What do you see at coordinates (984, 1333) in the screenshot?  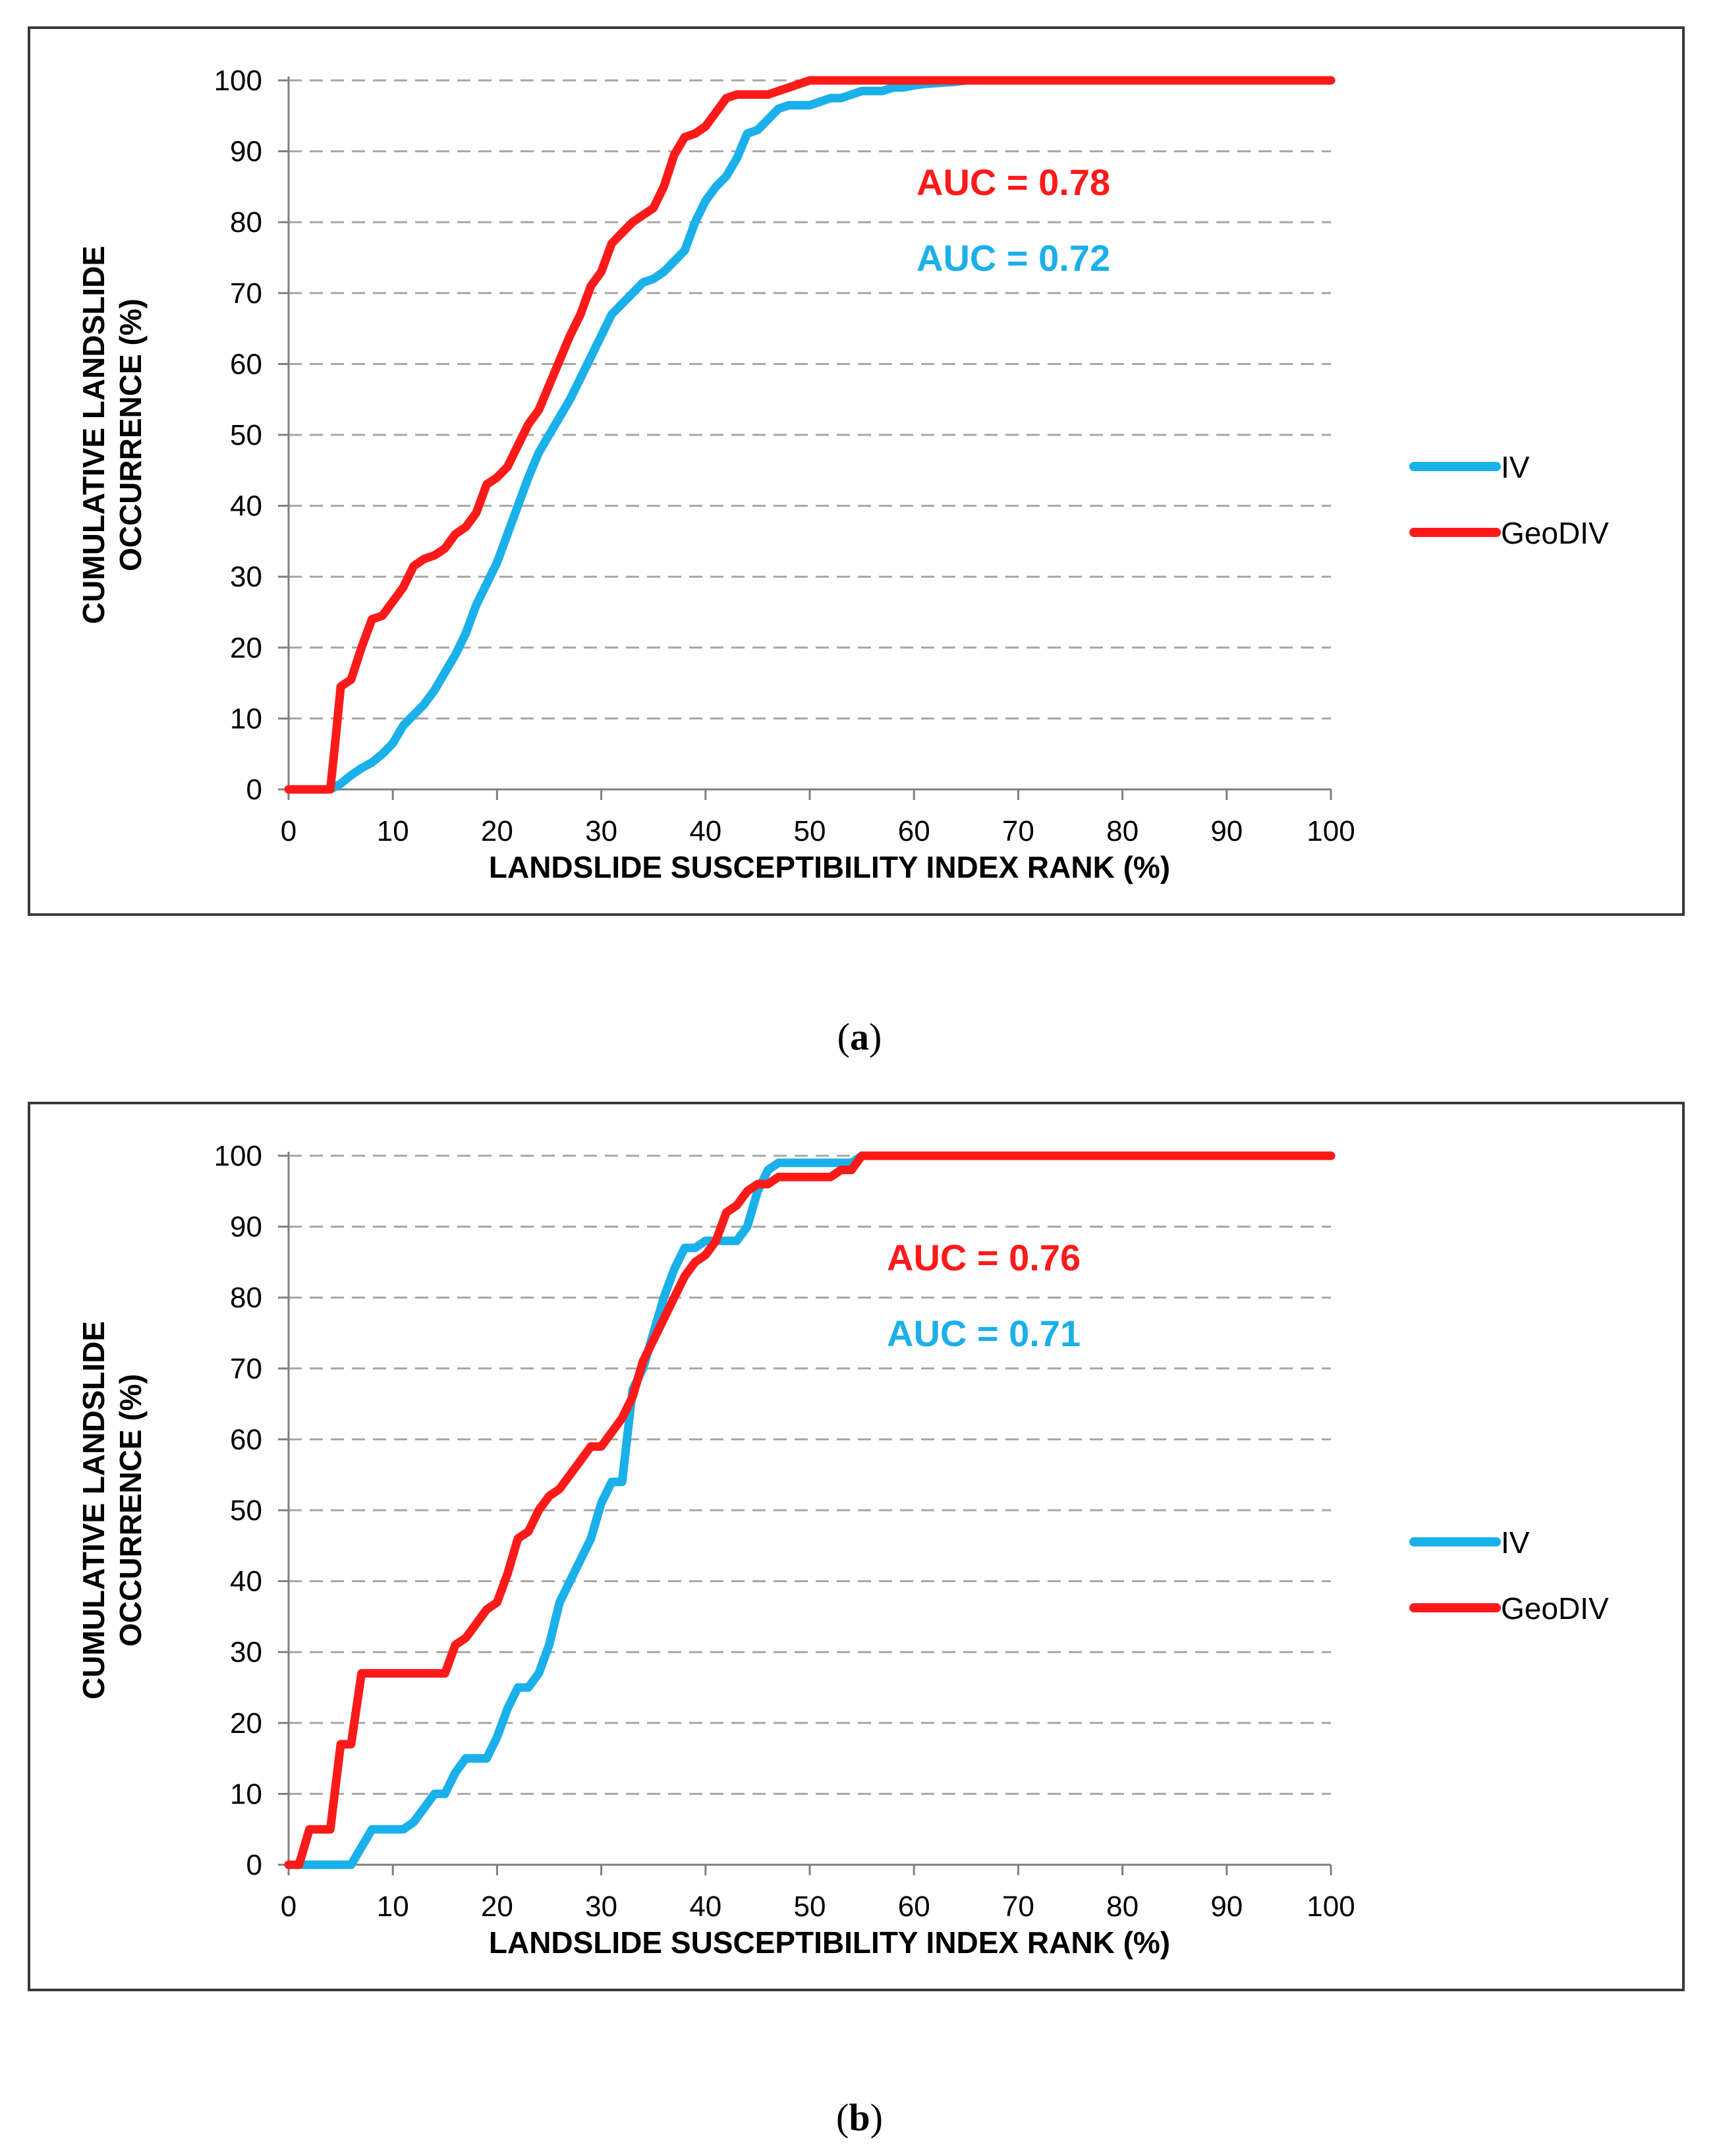 I see `auc-annotation: AUC = 0.71` at bounding box center [984, 1333].